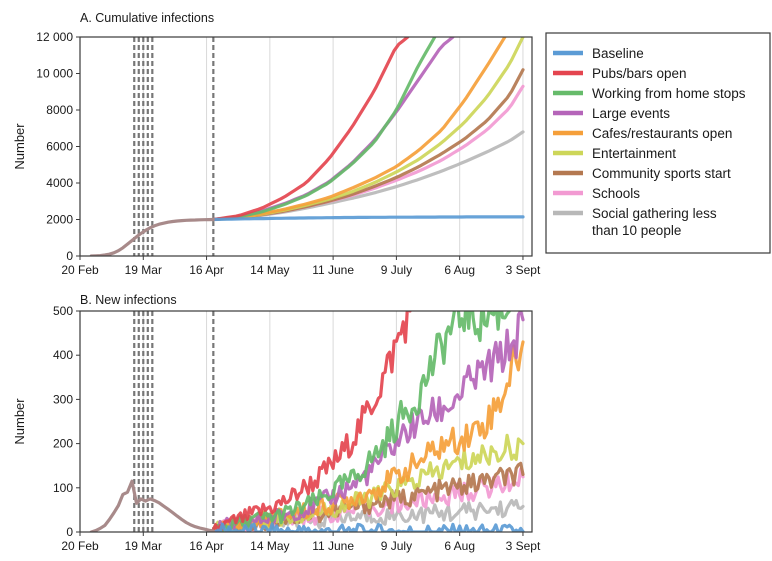 The width and height of the screenshot is (772, 561). What do you see at coordinates (69, 532) in the screenshot?
I see `new-y-tick-label-0: 0` at bounding box center [69, 532].